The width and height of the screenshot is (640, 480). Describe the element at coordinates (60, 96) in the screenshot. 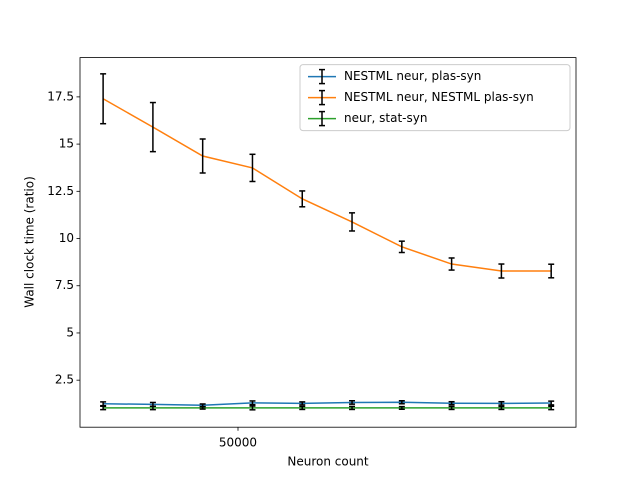

I see `y-tick-label: 17.5` at that location.